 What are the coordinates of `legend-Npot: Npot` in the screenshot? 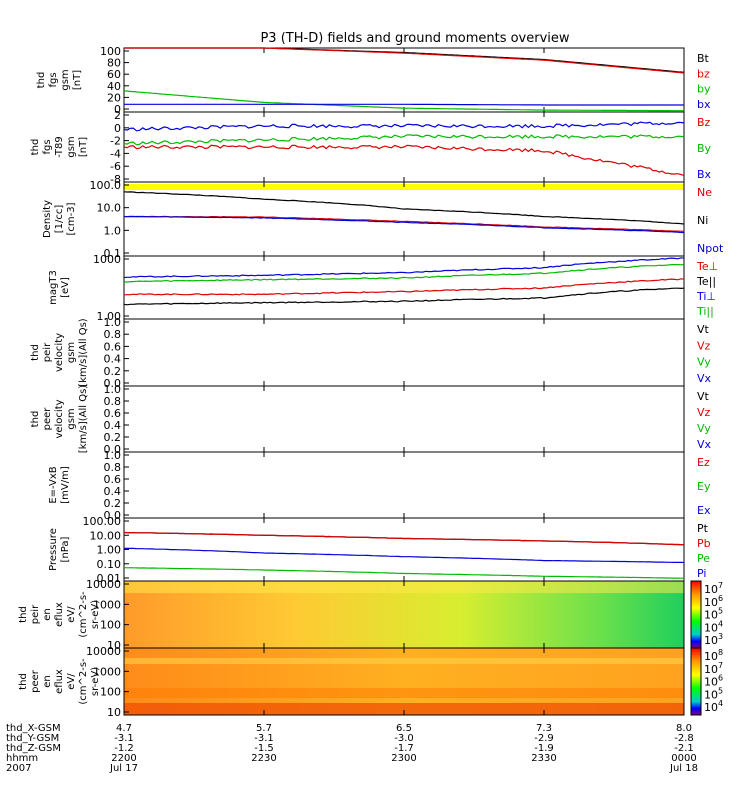 It's located at (710, 248).